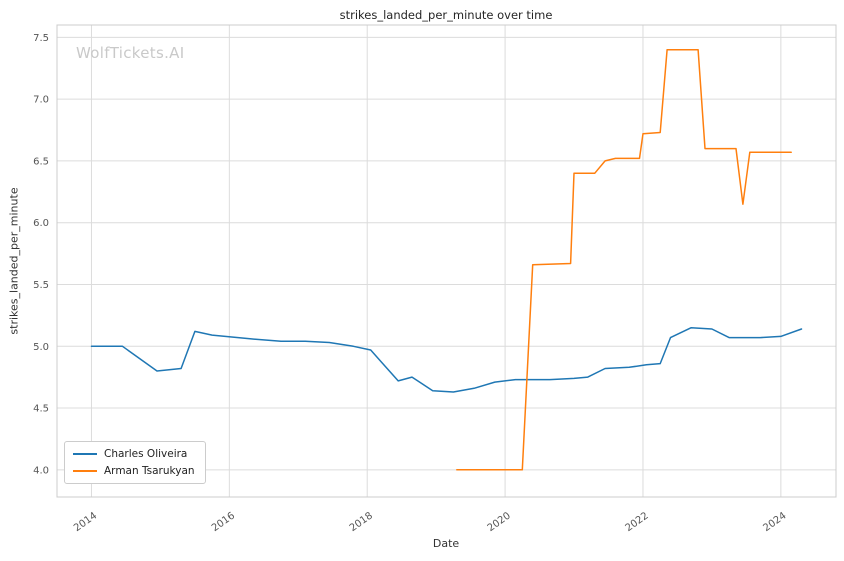 The image size is (844, 561). What do you see at coordinates (446, 543) in the screenshot?
I see `x-axis-label: Date` at bounding box center [446, 543].